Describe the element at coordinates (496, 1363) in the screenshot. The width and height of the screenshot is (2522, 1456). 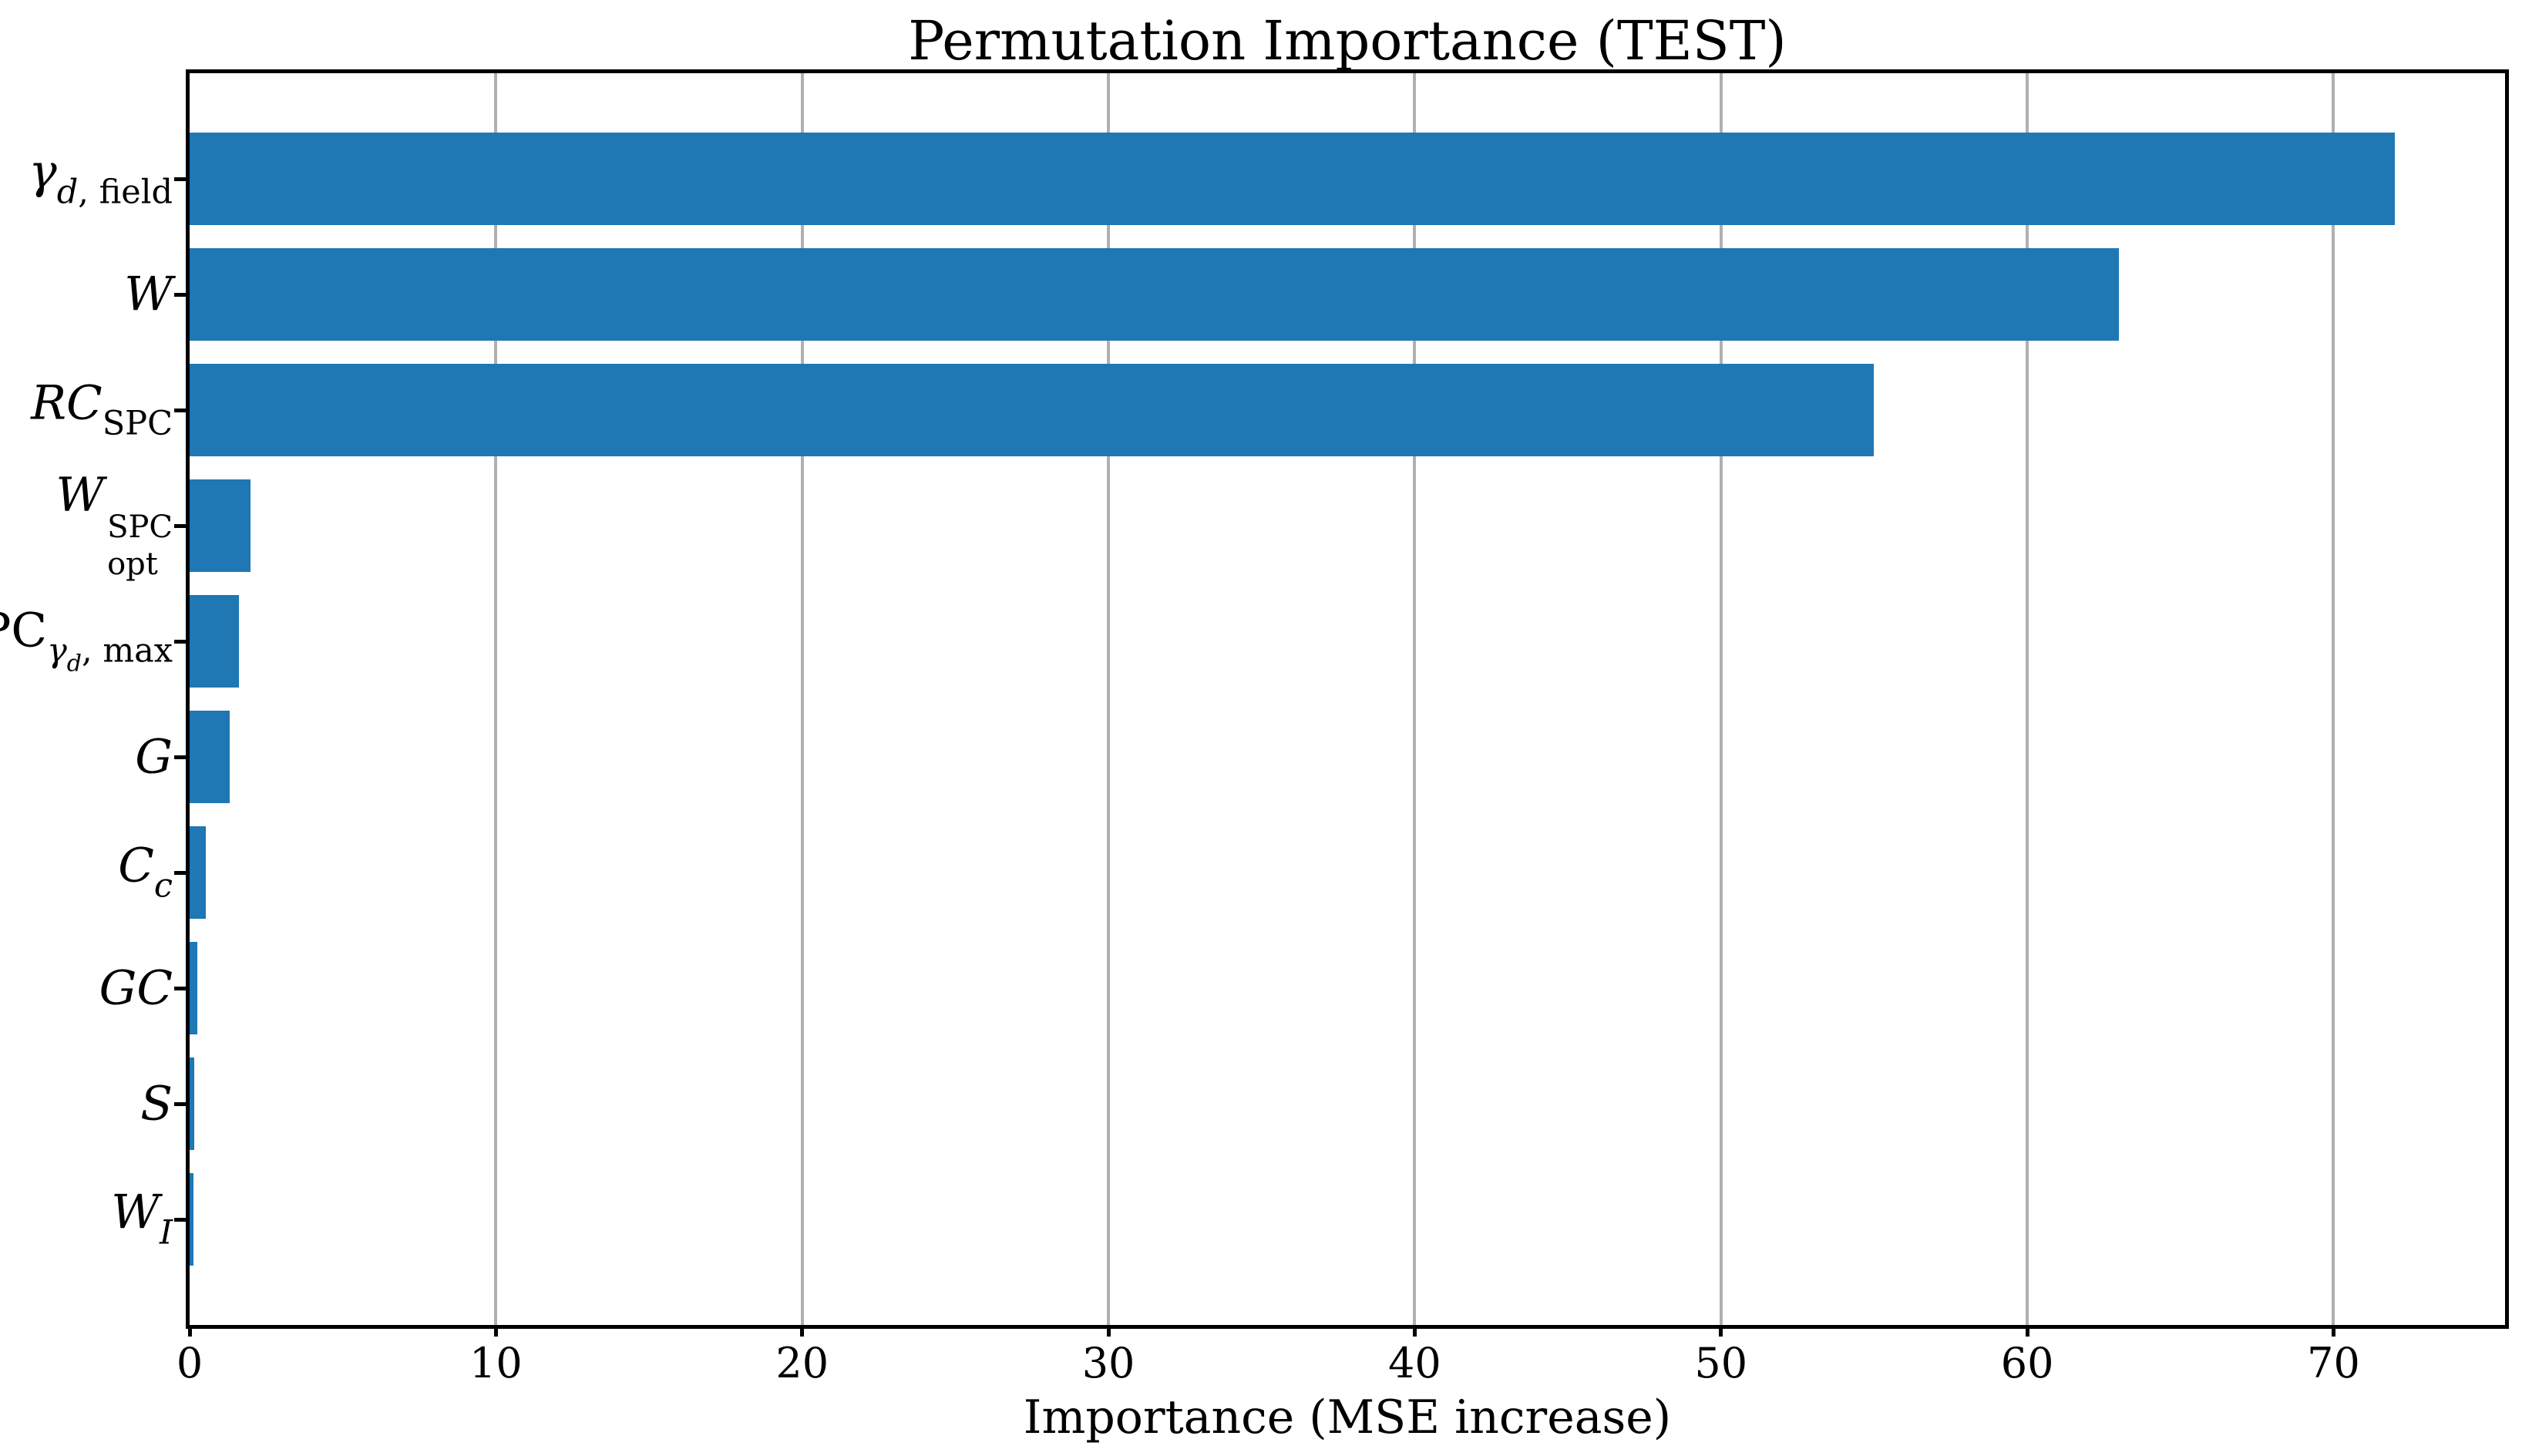
I see `x-tick-label-10: 10` at that location.